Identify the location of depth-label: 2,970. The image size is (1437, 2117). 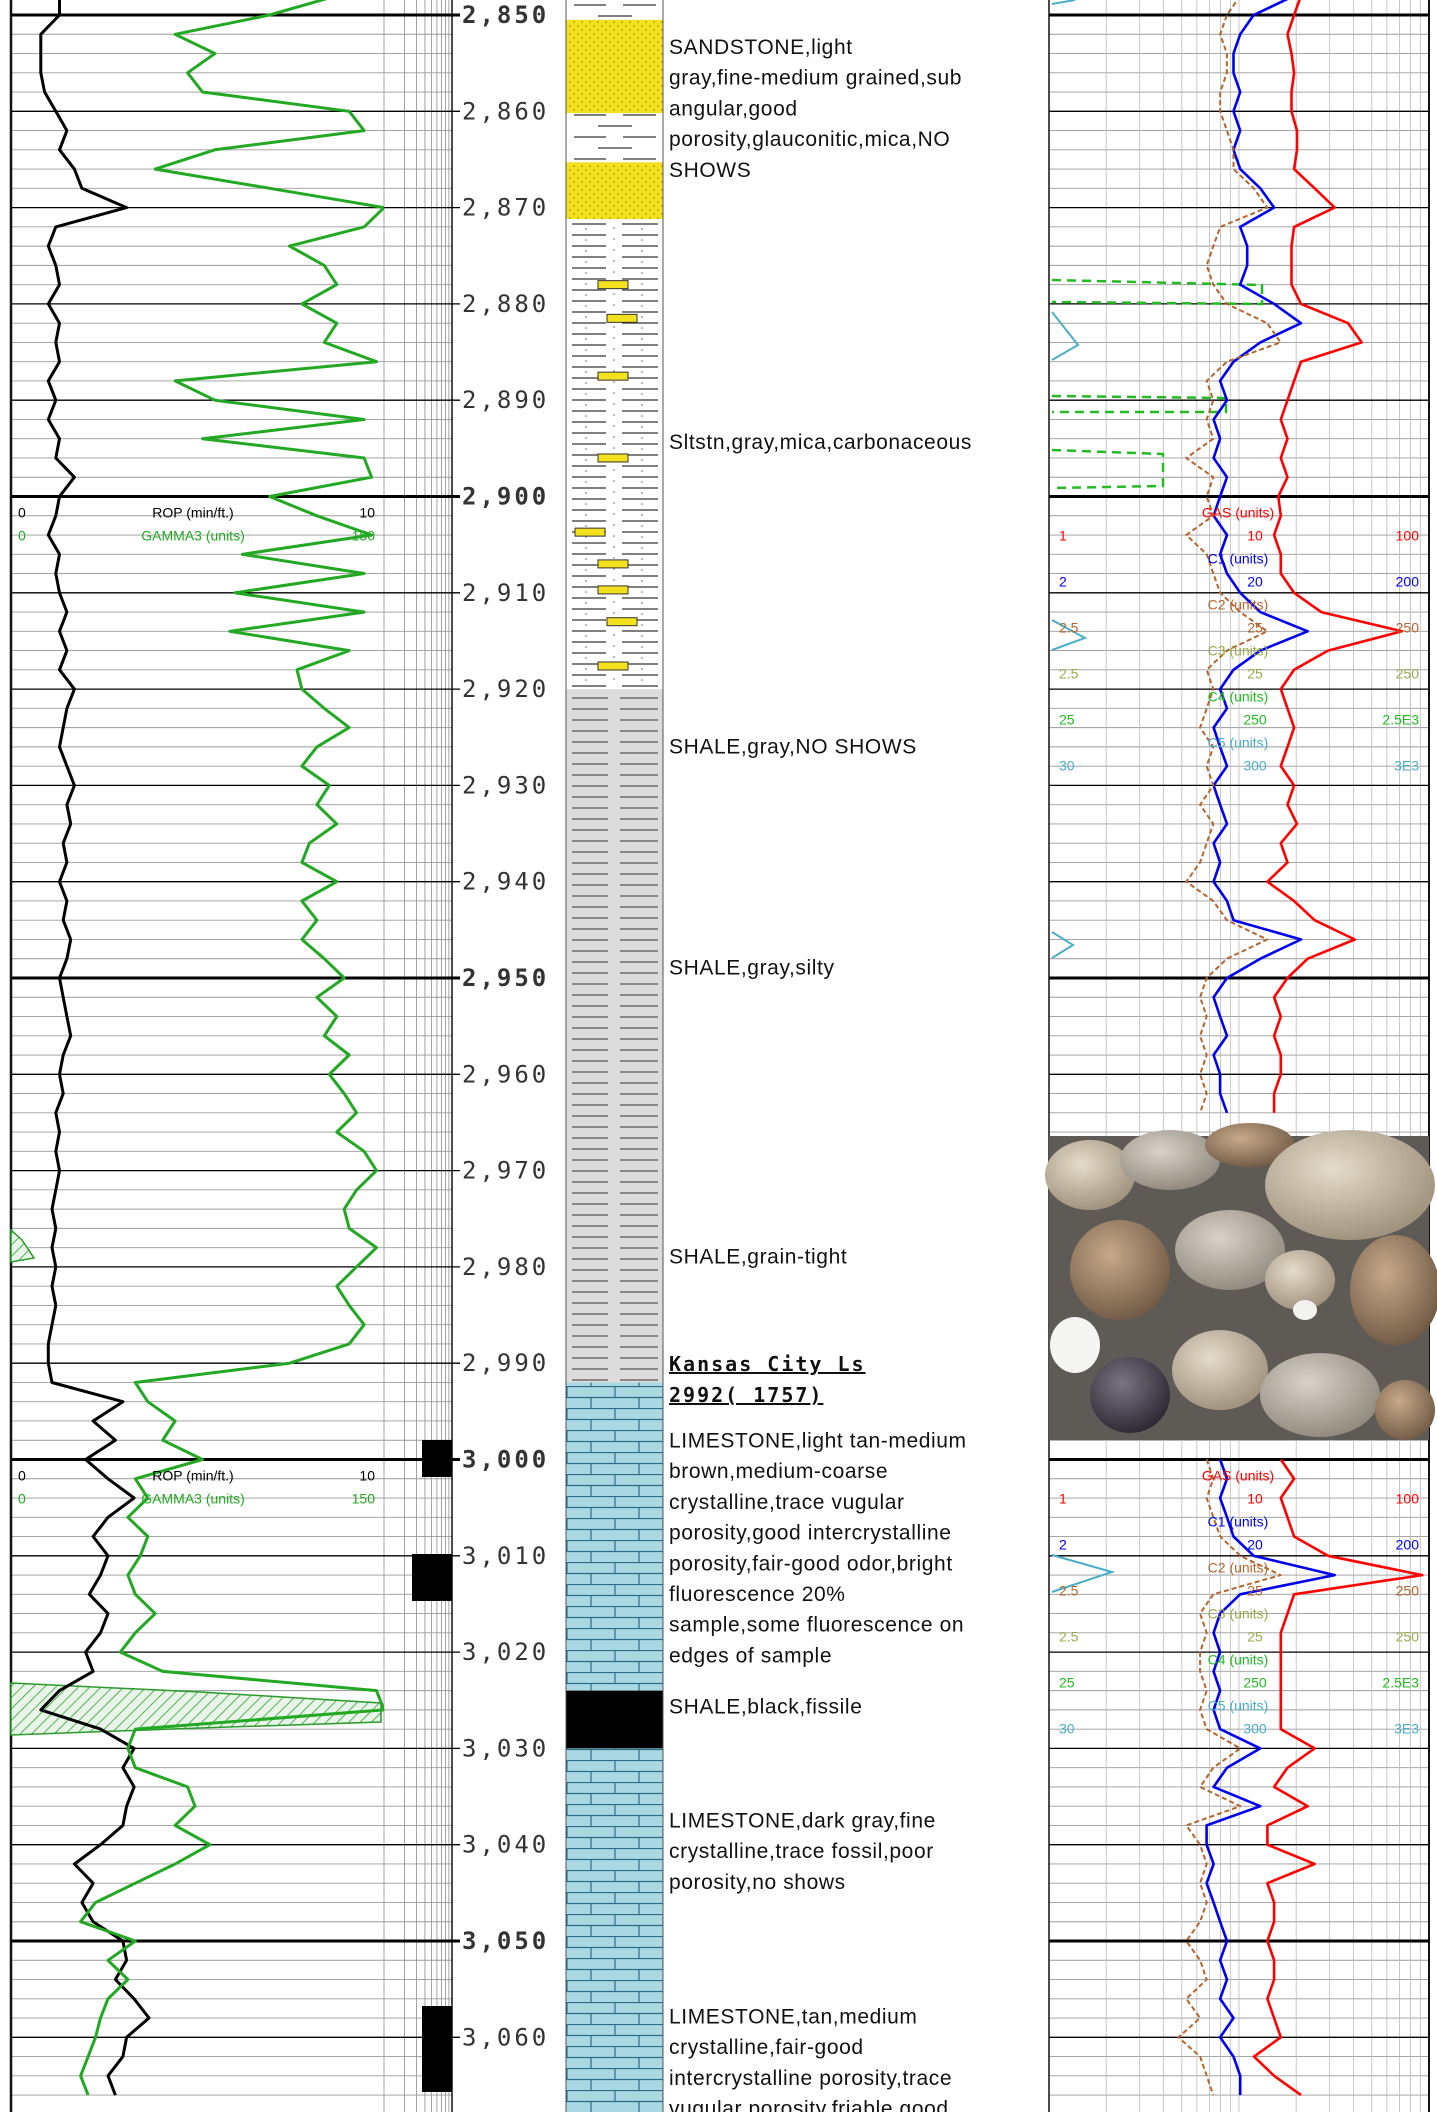
(505, 1171).